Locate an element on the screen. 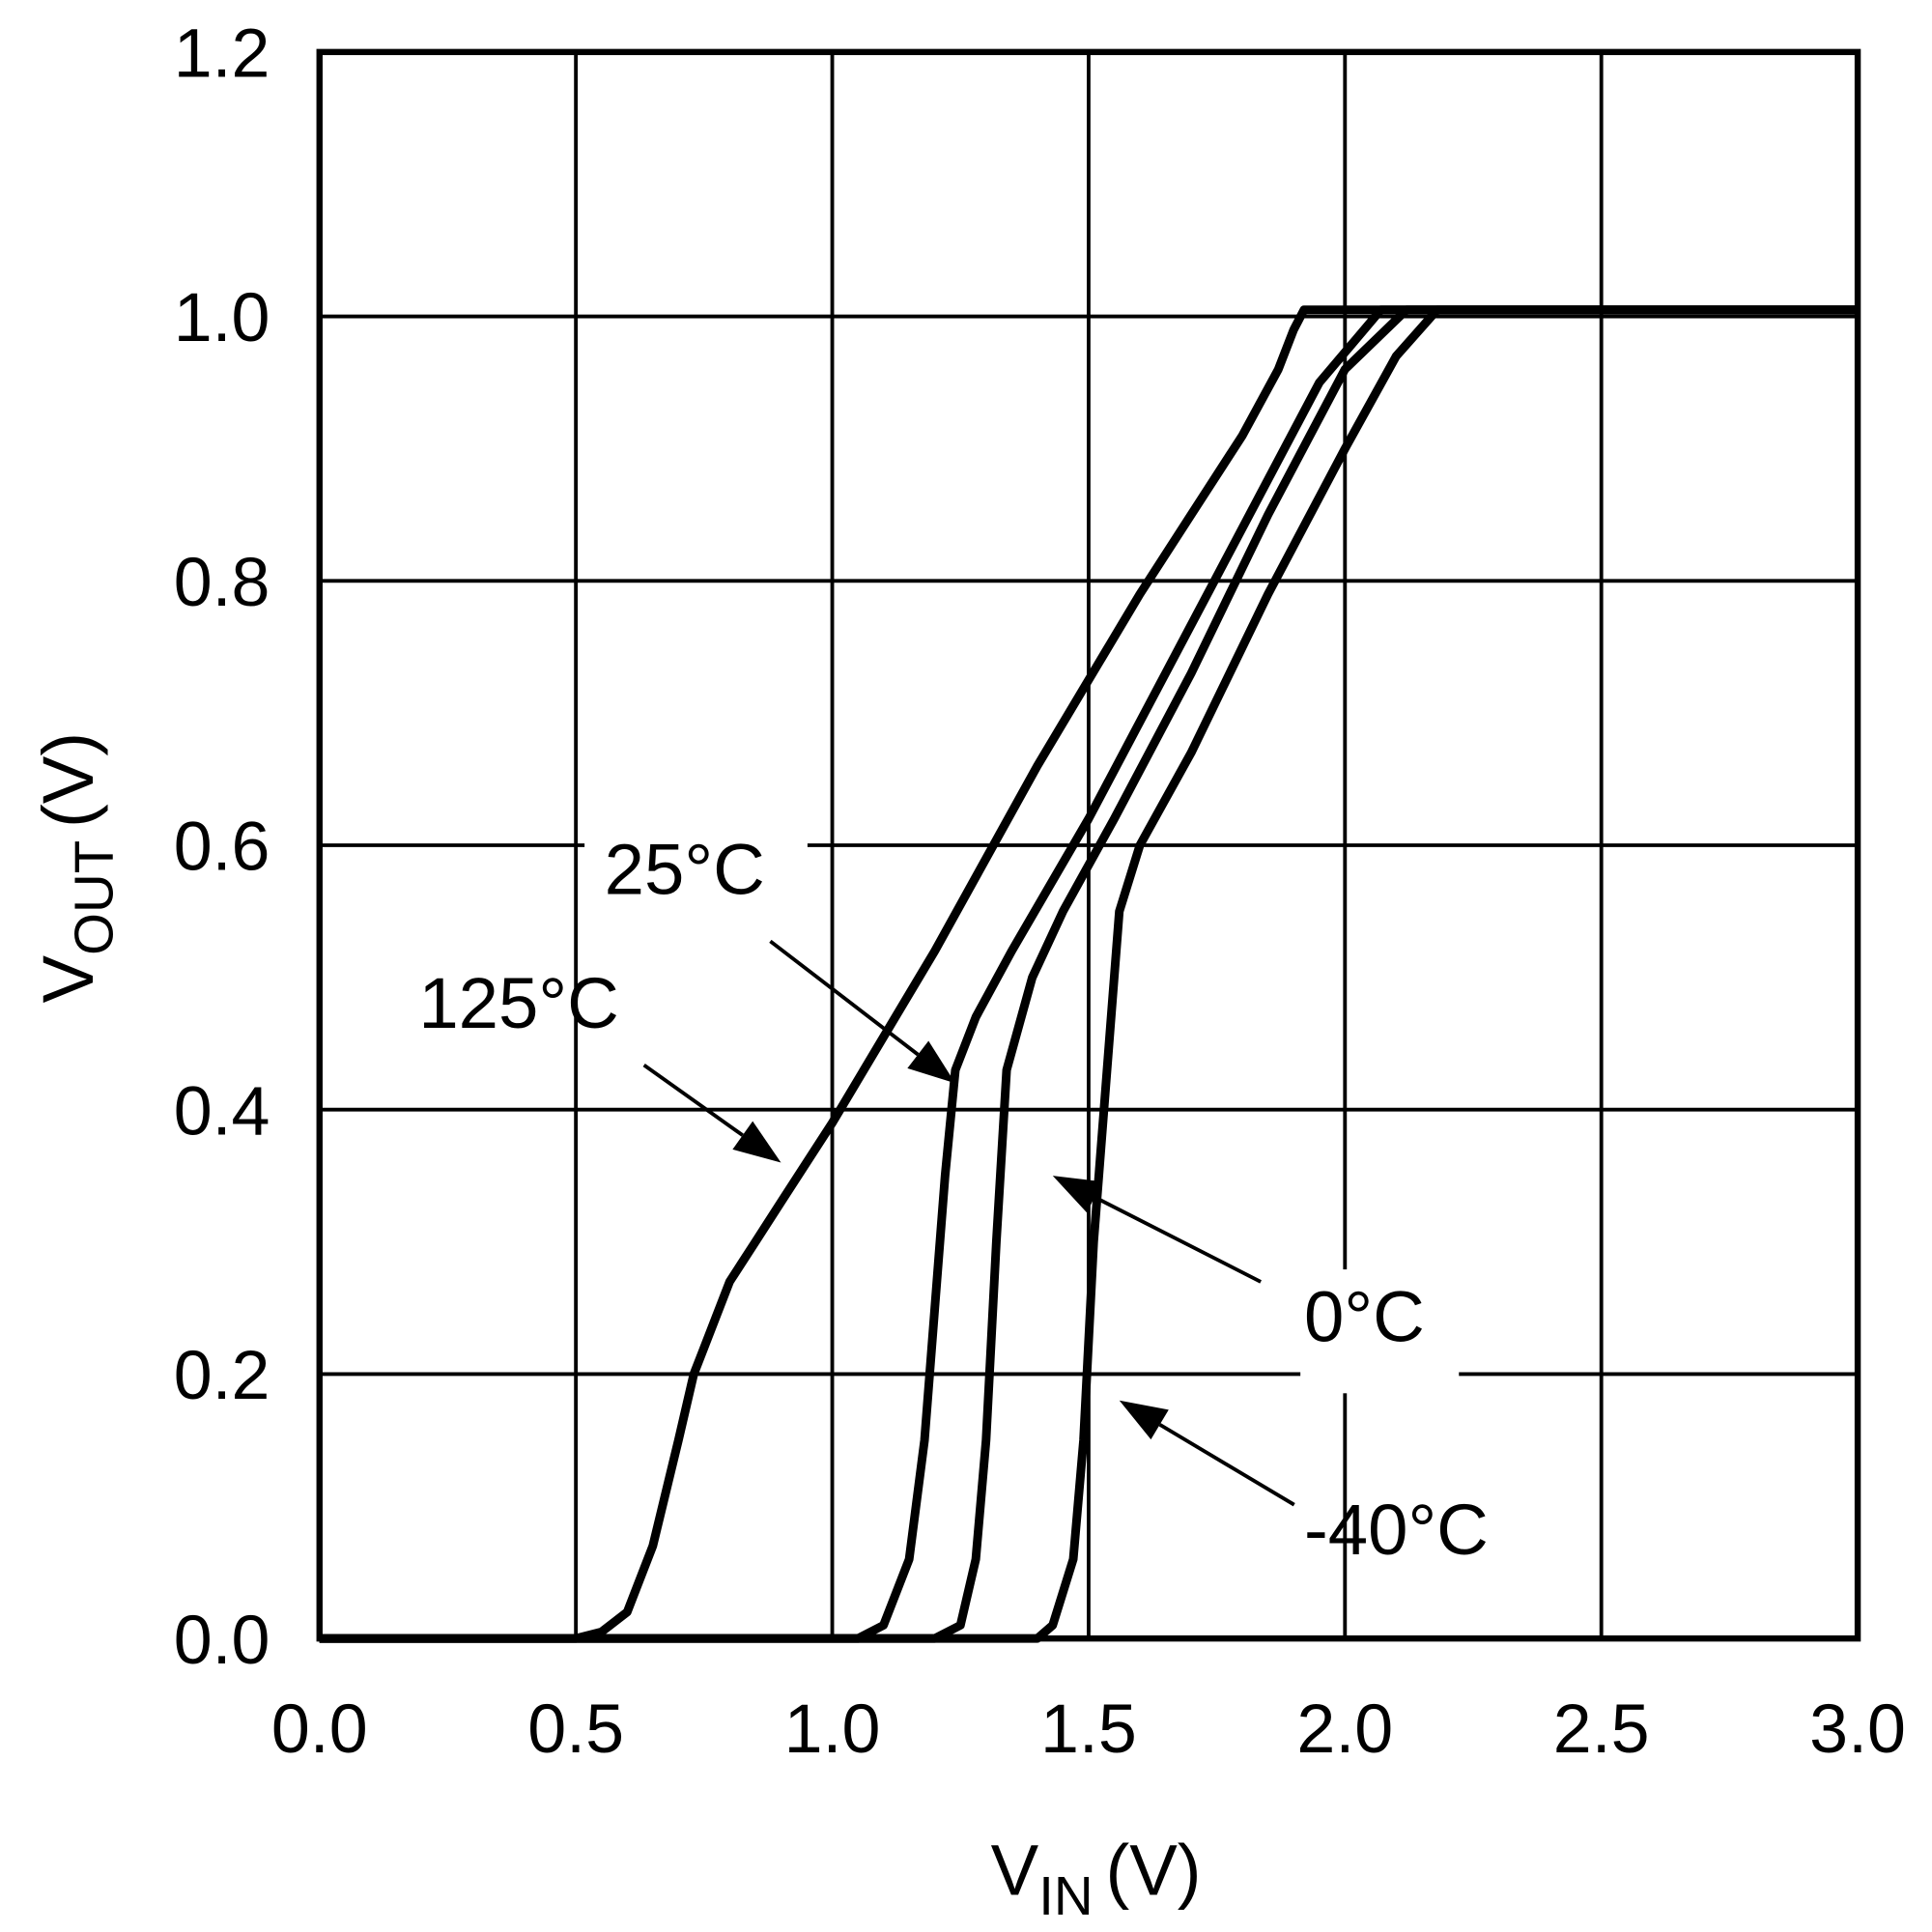  y-axis-label-sub: OUT is located at coordinates (94, 897).